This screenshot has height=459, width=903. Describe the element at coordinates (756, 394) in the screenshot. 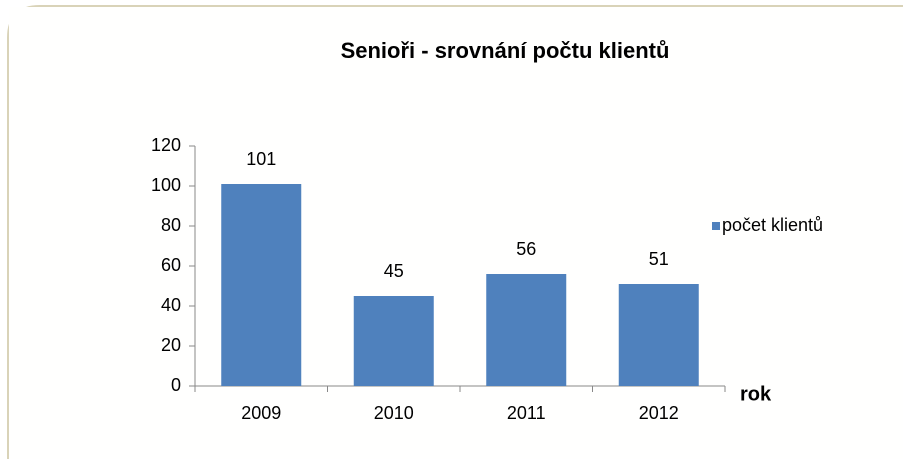

I see `x-axis-label: rok` at that location.